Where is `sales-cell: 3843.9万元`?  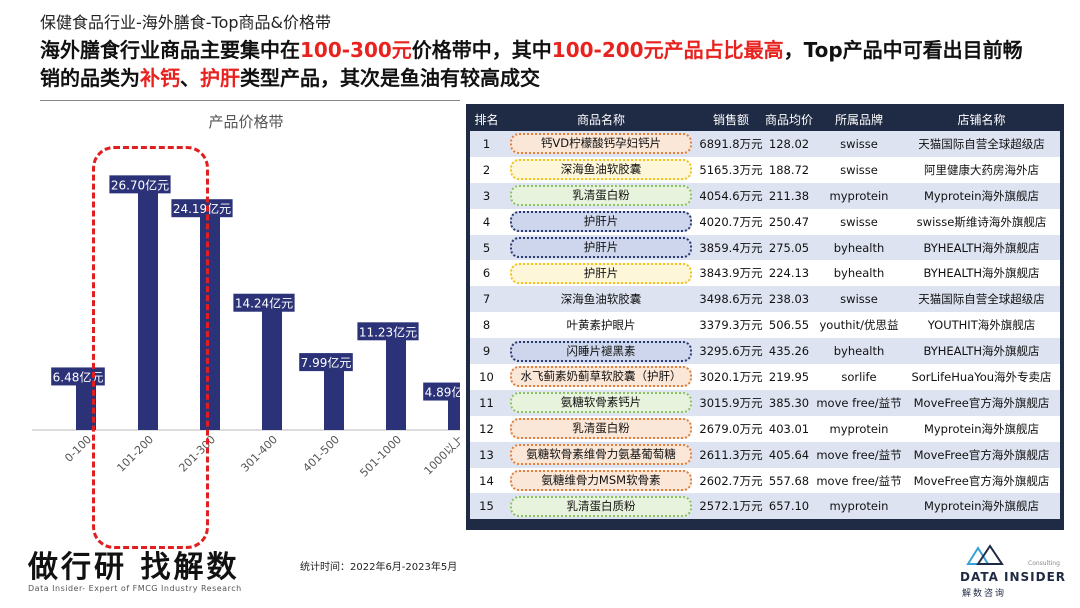 sales-cell: 3843.9万元 is located at coordinates (731, 273).